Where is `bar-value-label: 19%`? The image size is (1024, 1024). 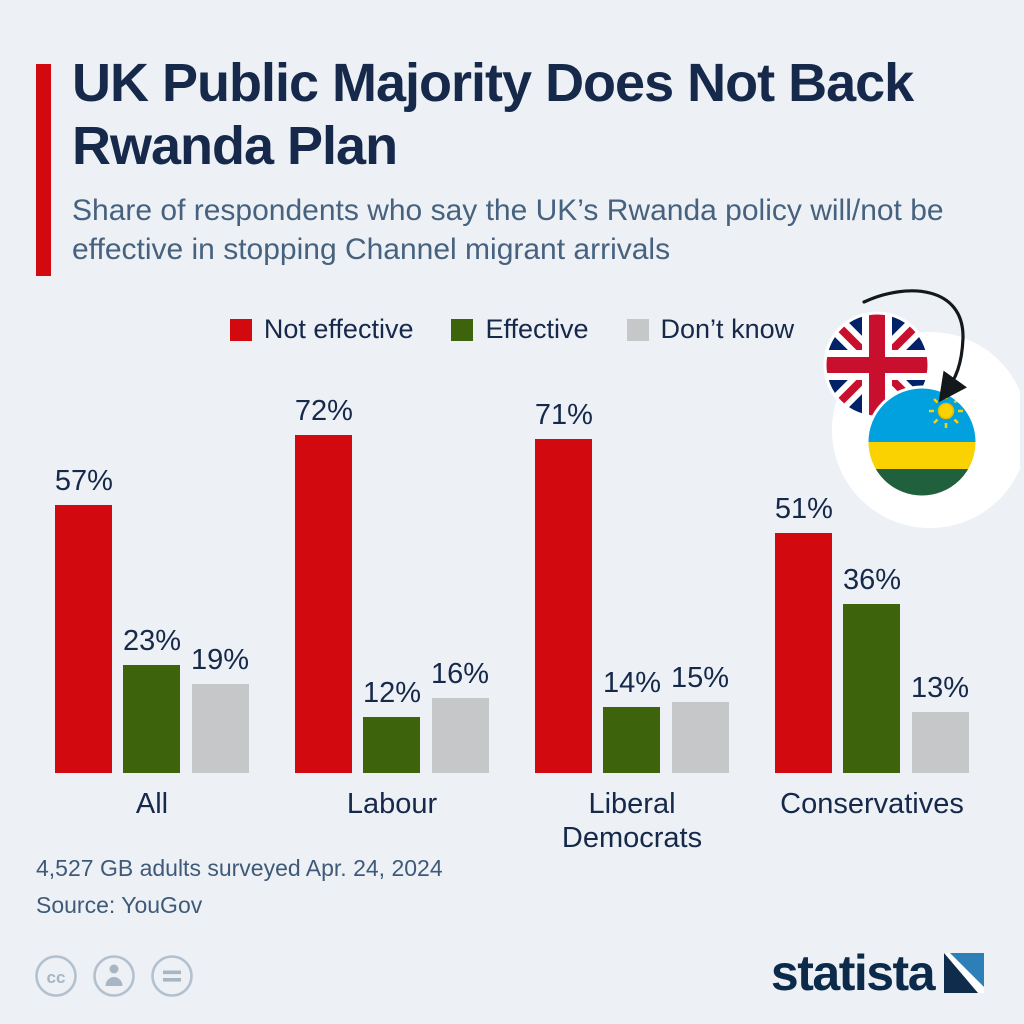 bar-value-label: 19% is located at coordinates (220, 660).